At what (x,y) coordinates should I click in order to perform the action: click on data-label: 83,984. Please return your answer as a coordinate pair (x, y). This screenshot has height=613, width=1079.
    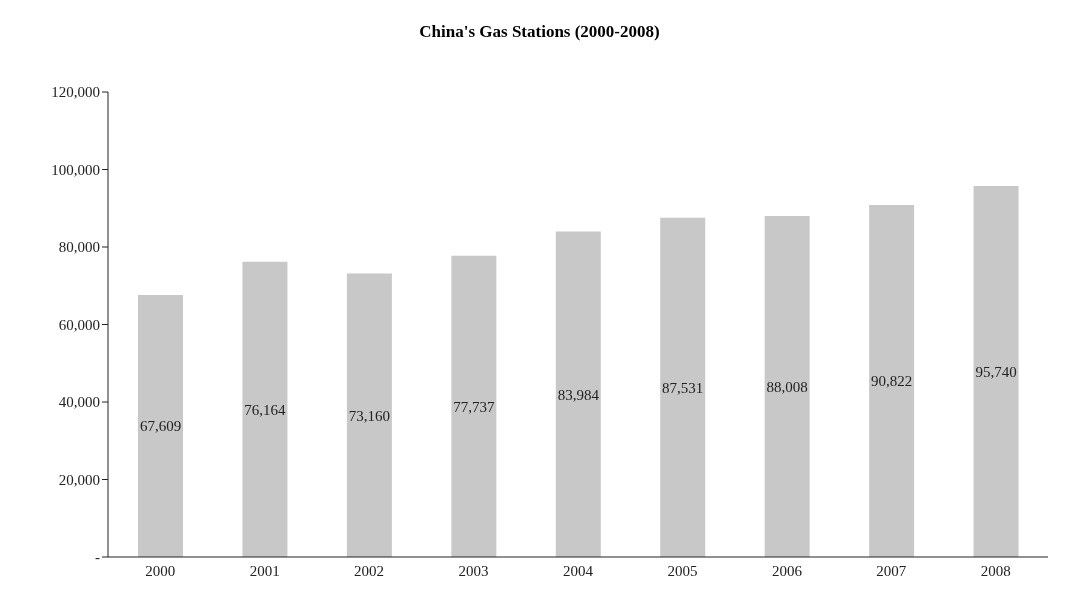
    Looking at the image, I should click on (578, 394).